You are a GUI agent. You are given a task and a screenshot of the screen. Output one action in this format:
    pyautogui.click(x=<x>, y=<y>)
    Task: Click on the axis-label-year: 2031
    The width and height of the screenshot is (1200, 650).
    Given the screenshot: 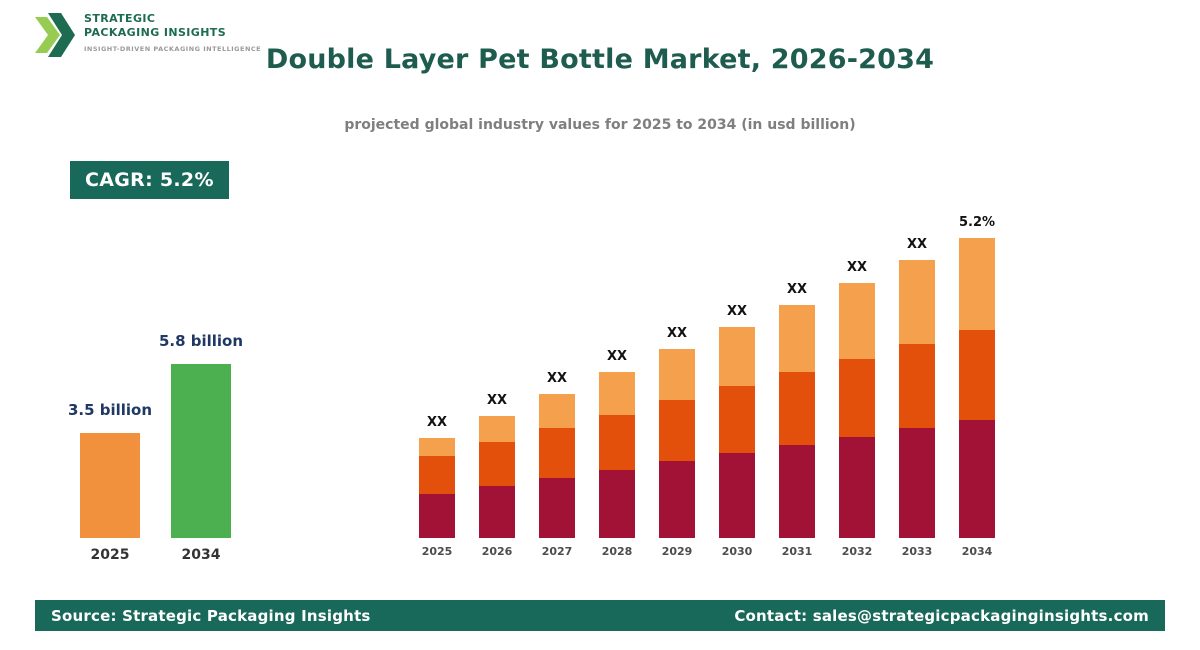 What is the action you would take?
    pyautogui.click(x=797, y=551)
    